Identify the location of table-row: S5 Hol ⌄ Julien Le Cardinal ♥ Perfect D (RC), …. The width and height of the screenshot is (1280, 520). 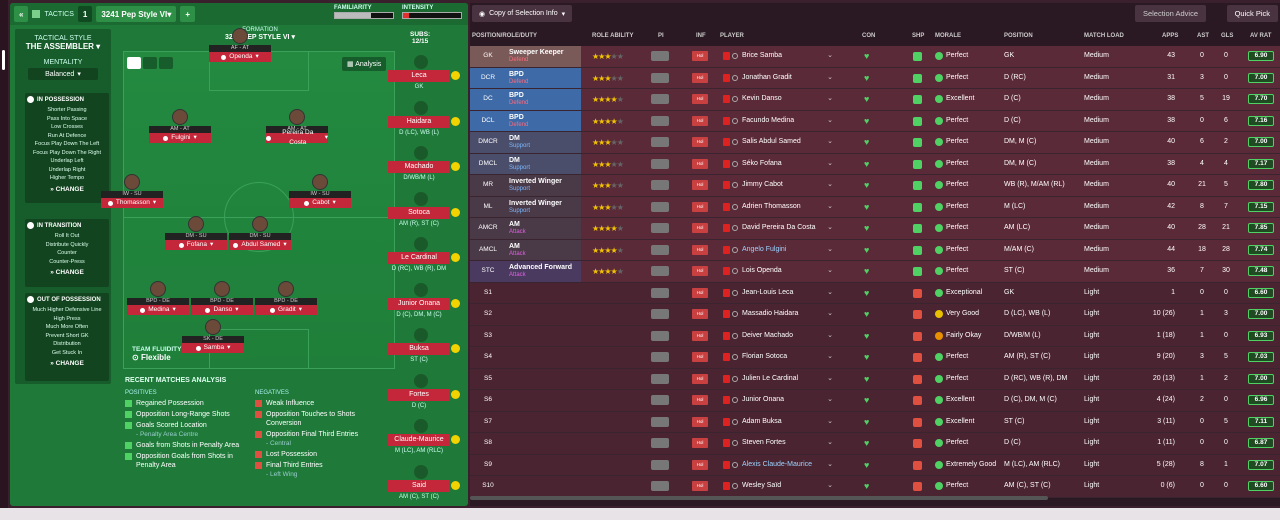
(875, 379).